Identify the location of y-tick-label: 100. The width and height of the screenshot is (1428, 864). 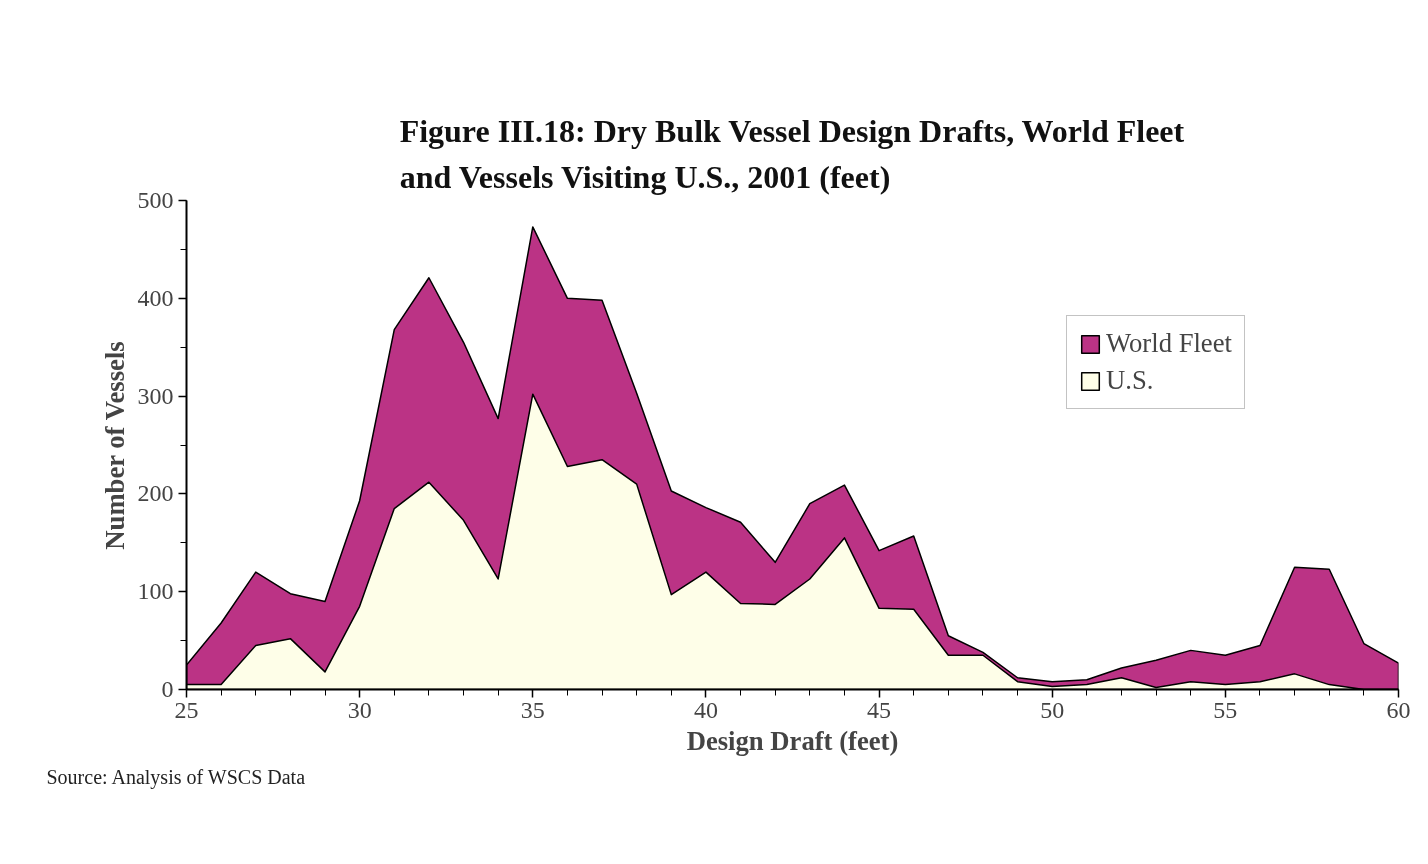
(155, 591).